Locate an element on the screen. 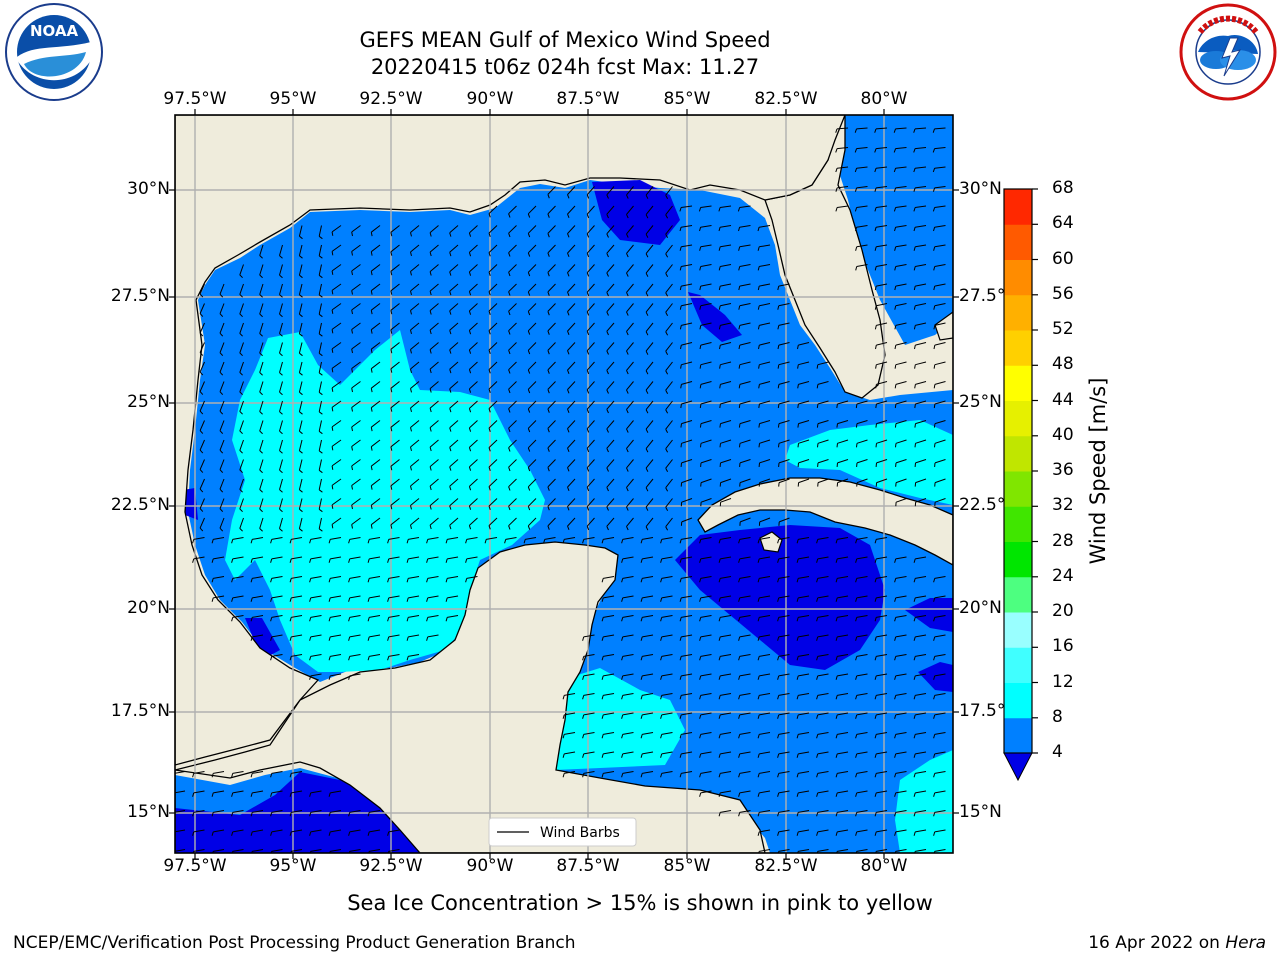 This screenshot has height=960, width=1280. colorbar-swatch is located at coordinates (1018, 242).